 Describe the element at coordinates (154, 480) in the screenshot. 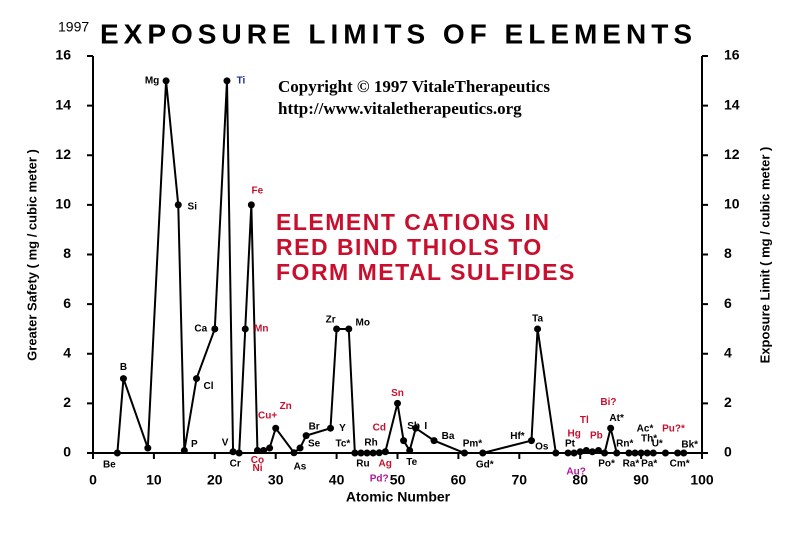

I see `x-tick-label: 10` at that location.